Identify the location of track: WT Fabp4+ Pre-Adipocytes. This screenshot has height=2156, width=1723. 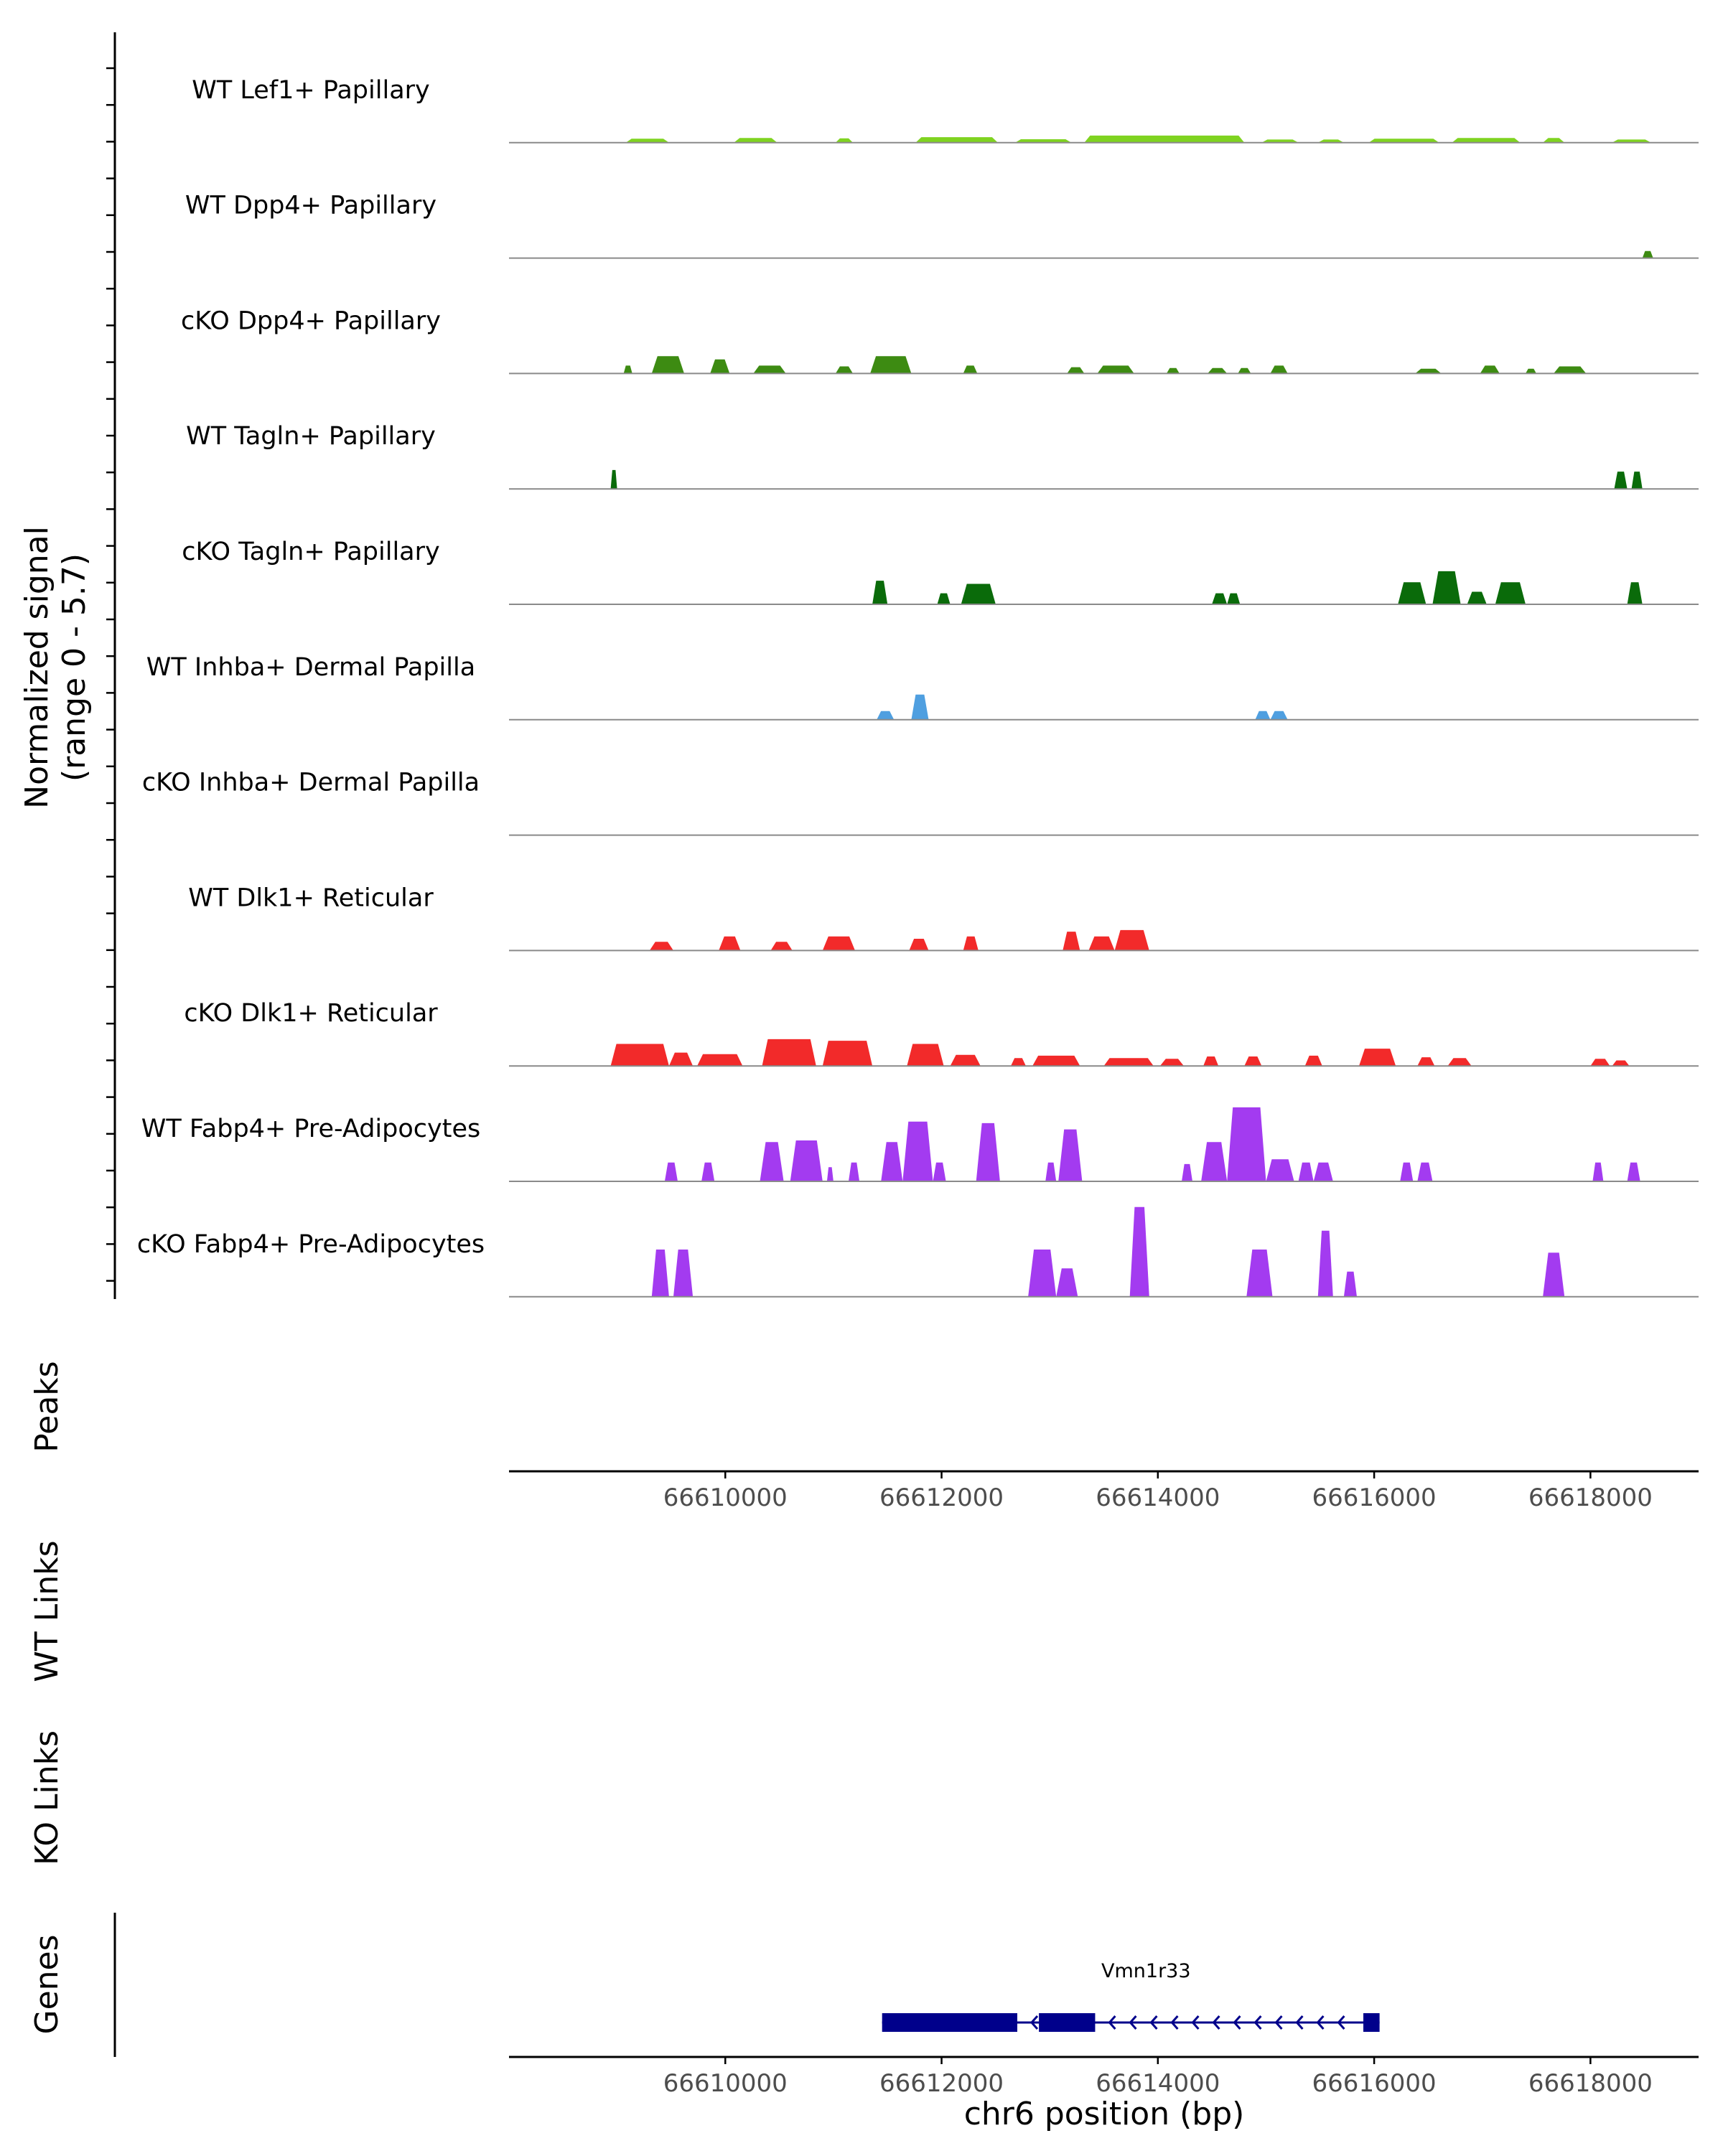
(920, 1144).